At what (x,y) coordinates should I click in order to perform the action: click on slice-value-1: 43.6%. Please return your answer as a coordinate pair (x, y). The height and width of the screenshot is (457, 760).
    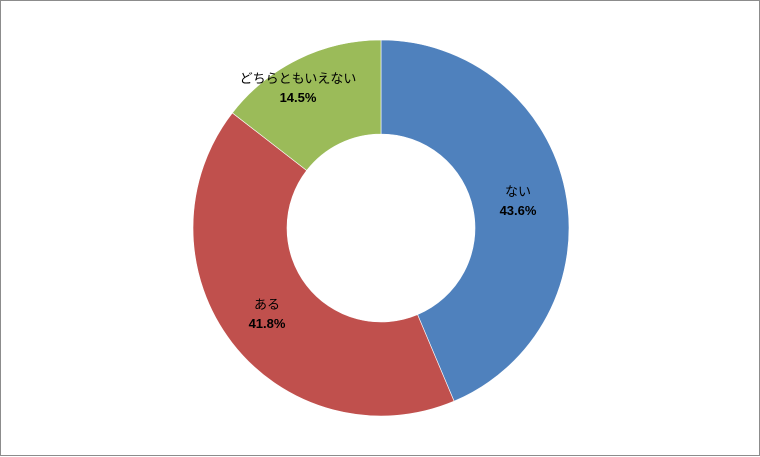
    Looking at the image, I should click on (518, 210).